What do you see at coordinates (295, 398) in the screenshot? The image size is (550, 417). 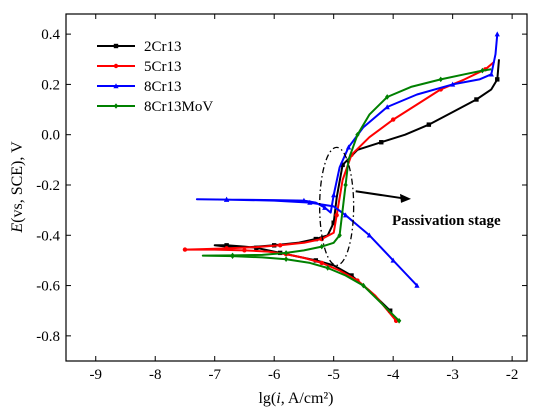 I see `x-axis-title: lg(i, A/cm²)` at bounding box center [295, 398].